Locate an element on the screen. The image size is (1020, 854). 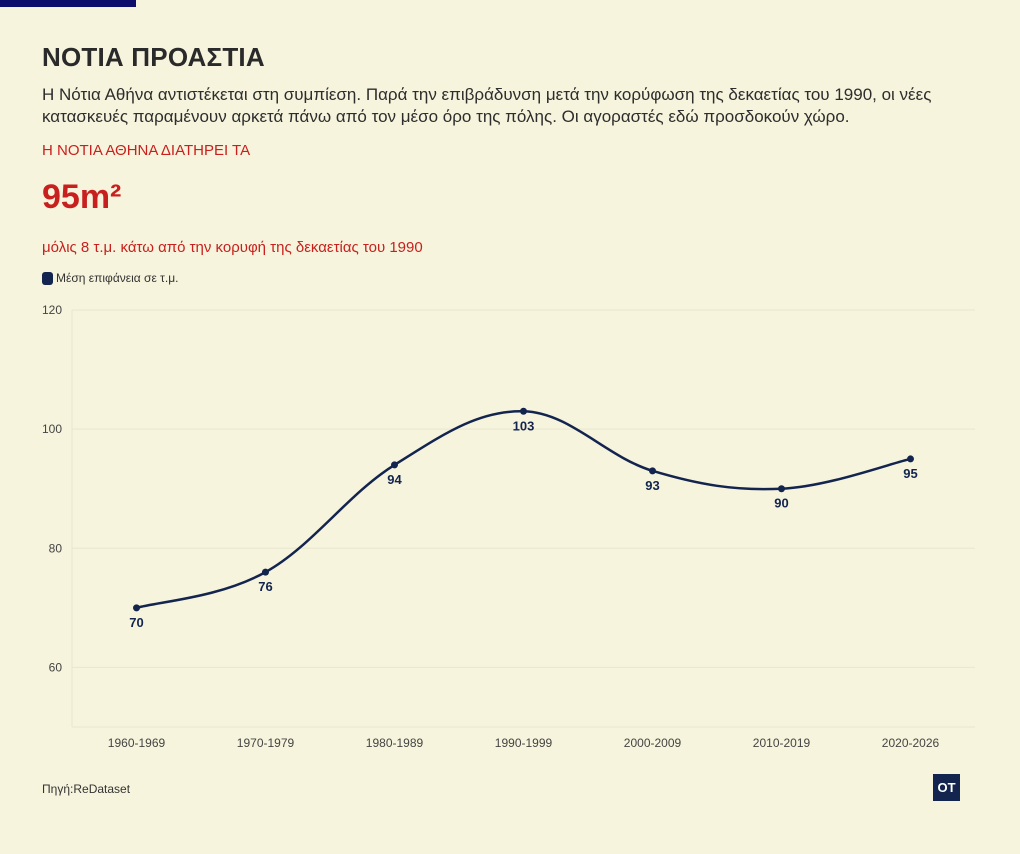
x-tick-label: 2000-2009 is located at coordinates (653, 743).